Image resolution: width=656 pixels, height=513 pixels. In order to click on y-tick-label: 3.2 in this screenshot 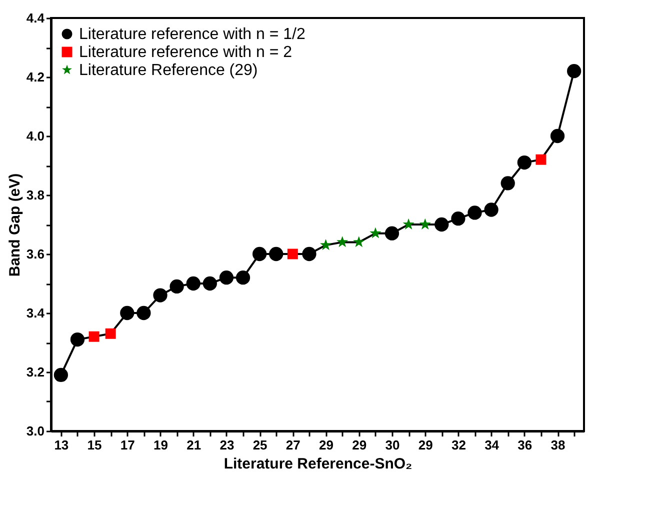, I will do `click(35, 372)`.